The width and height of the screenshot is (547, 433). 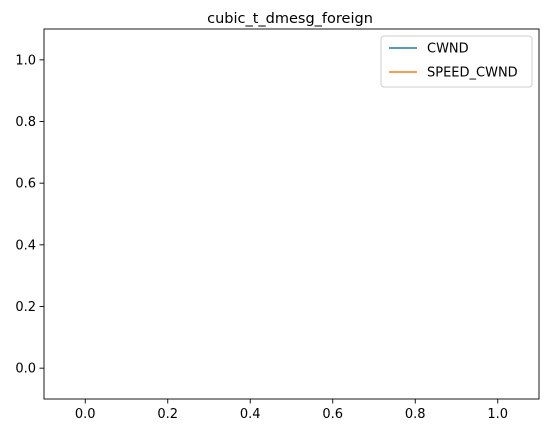 I want to click on legend-box, so click(x=456, y=61).